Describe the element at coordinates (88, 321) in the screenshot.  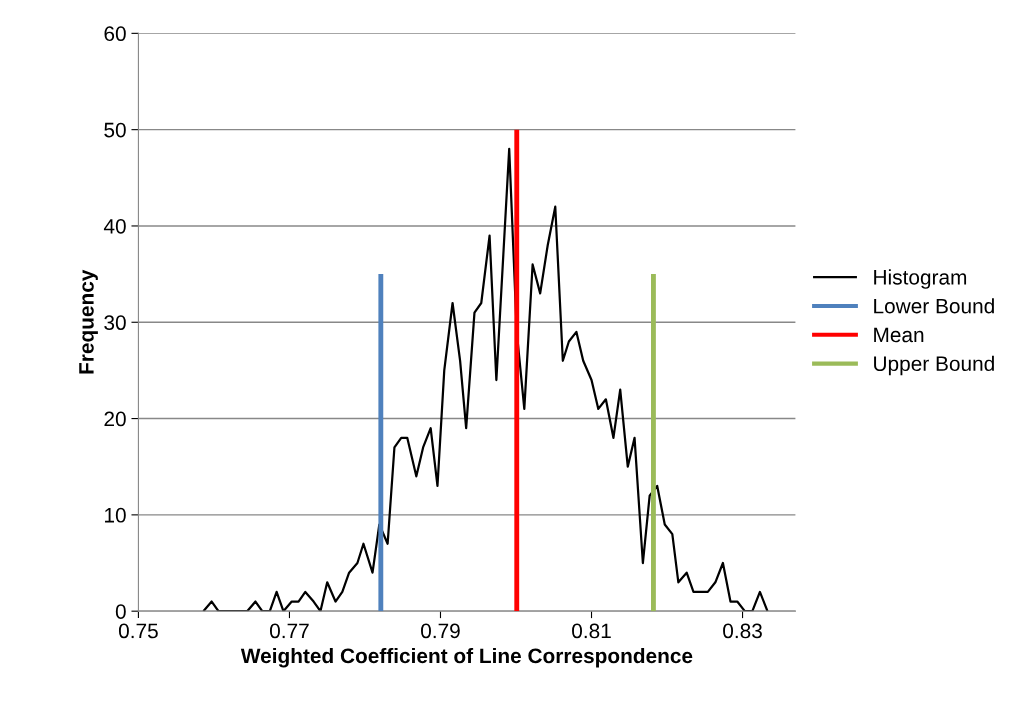
I see `y-axis-title: Frequency` at that location.